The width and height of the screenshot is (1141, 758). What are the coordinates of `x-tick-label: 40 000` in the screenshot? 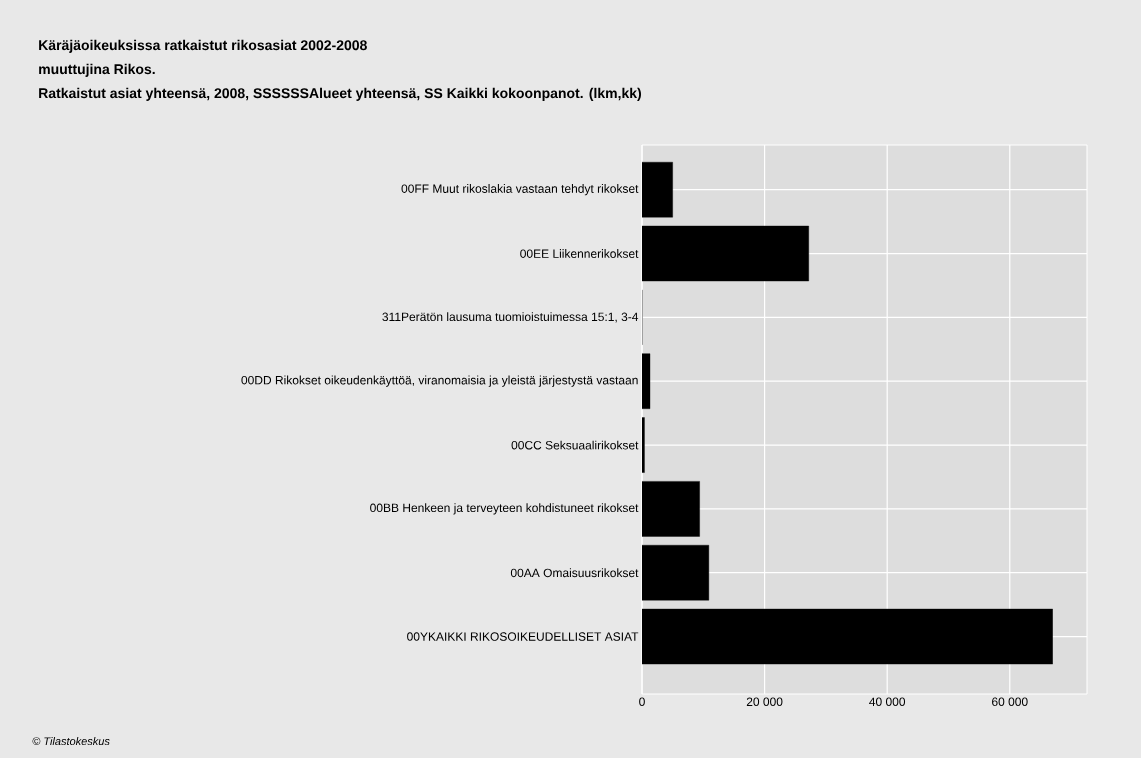 It's located at (887, 702).